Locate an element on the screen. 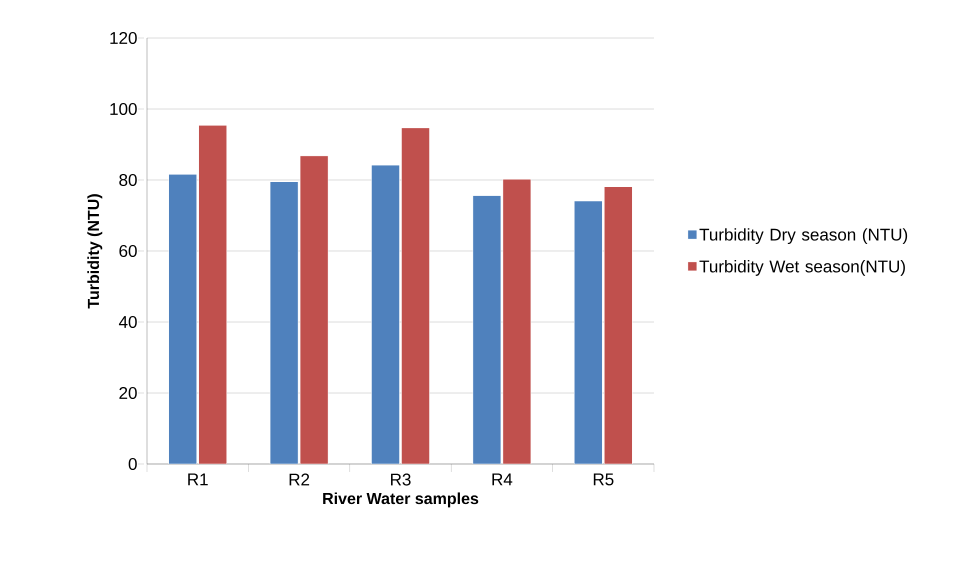 The height and width of the screenshot is (582, 959). x-tick-label: R5 is located at coordinates (604, 480).